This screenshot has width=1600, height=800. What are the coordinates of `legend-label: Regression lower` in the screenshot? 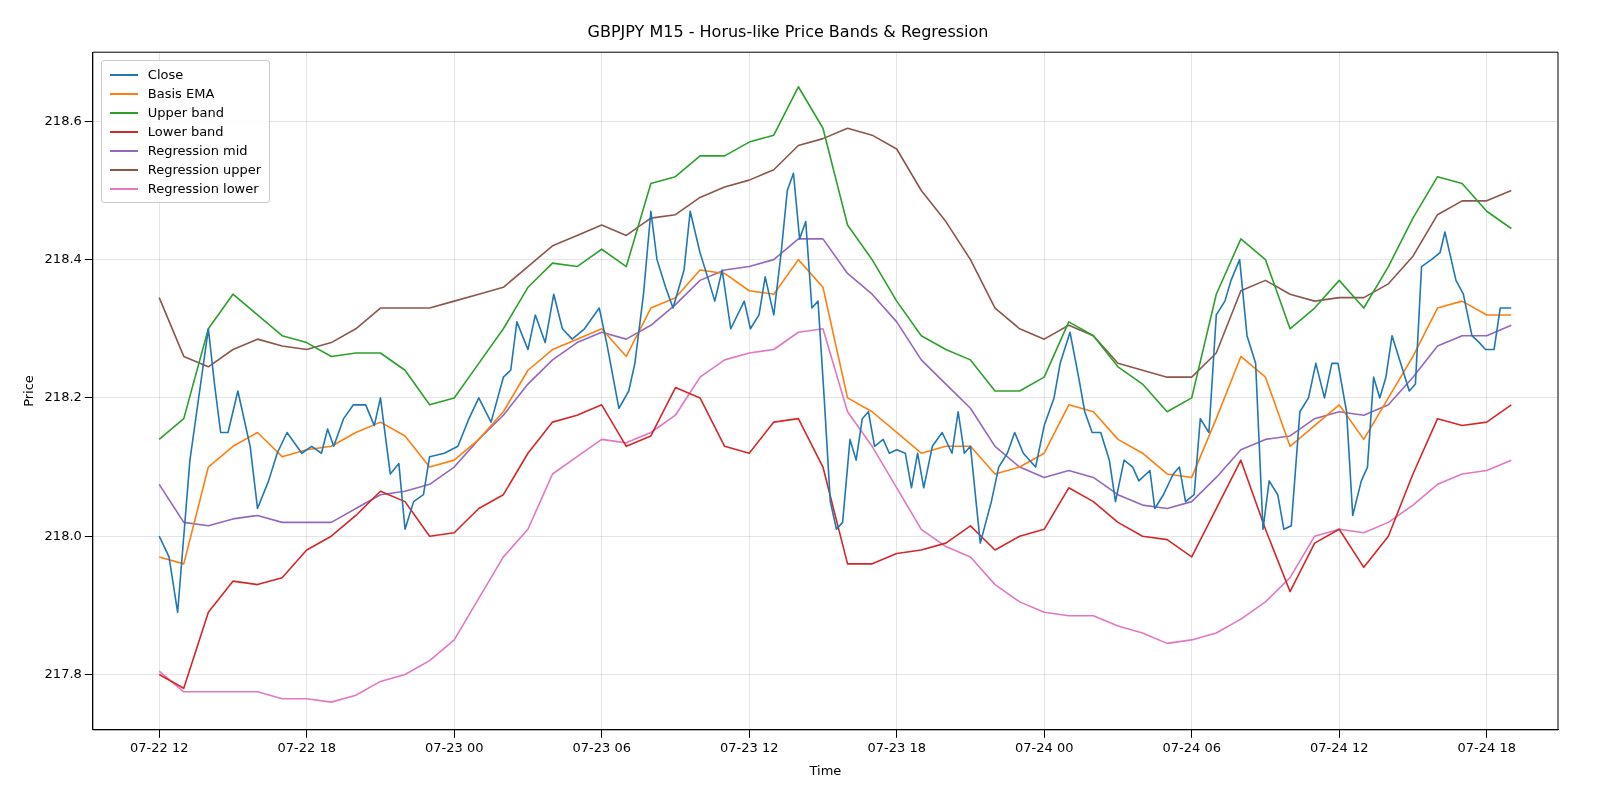 It's located at (203, 189).